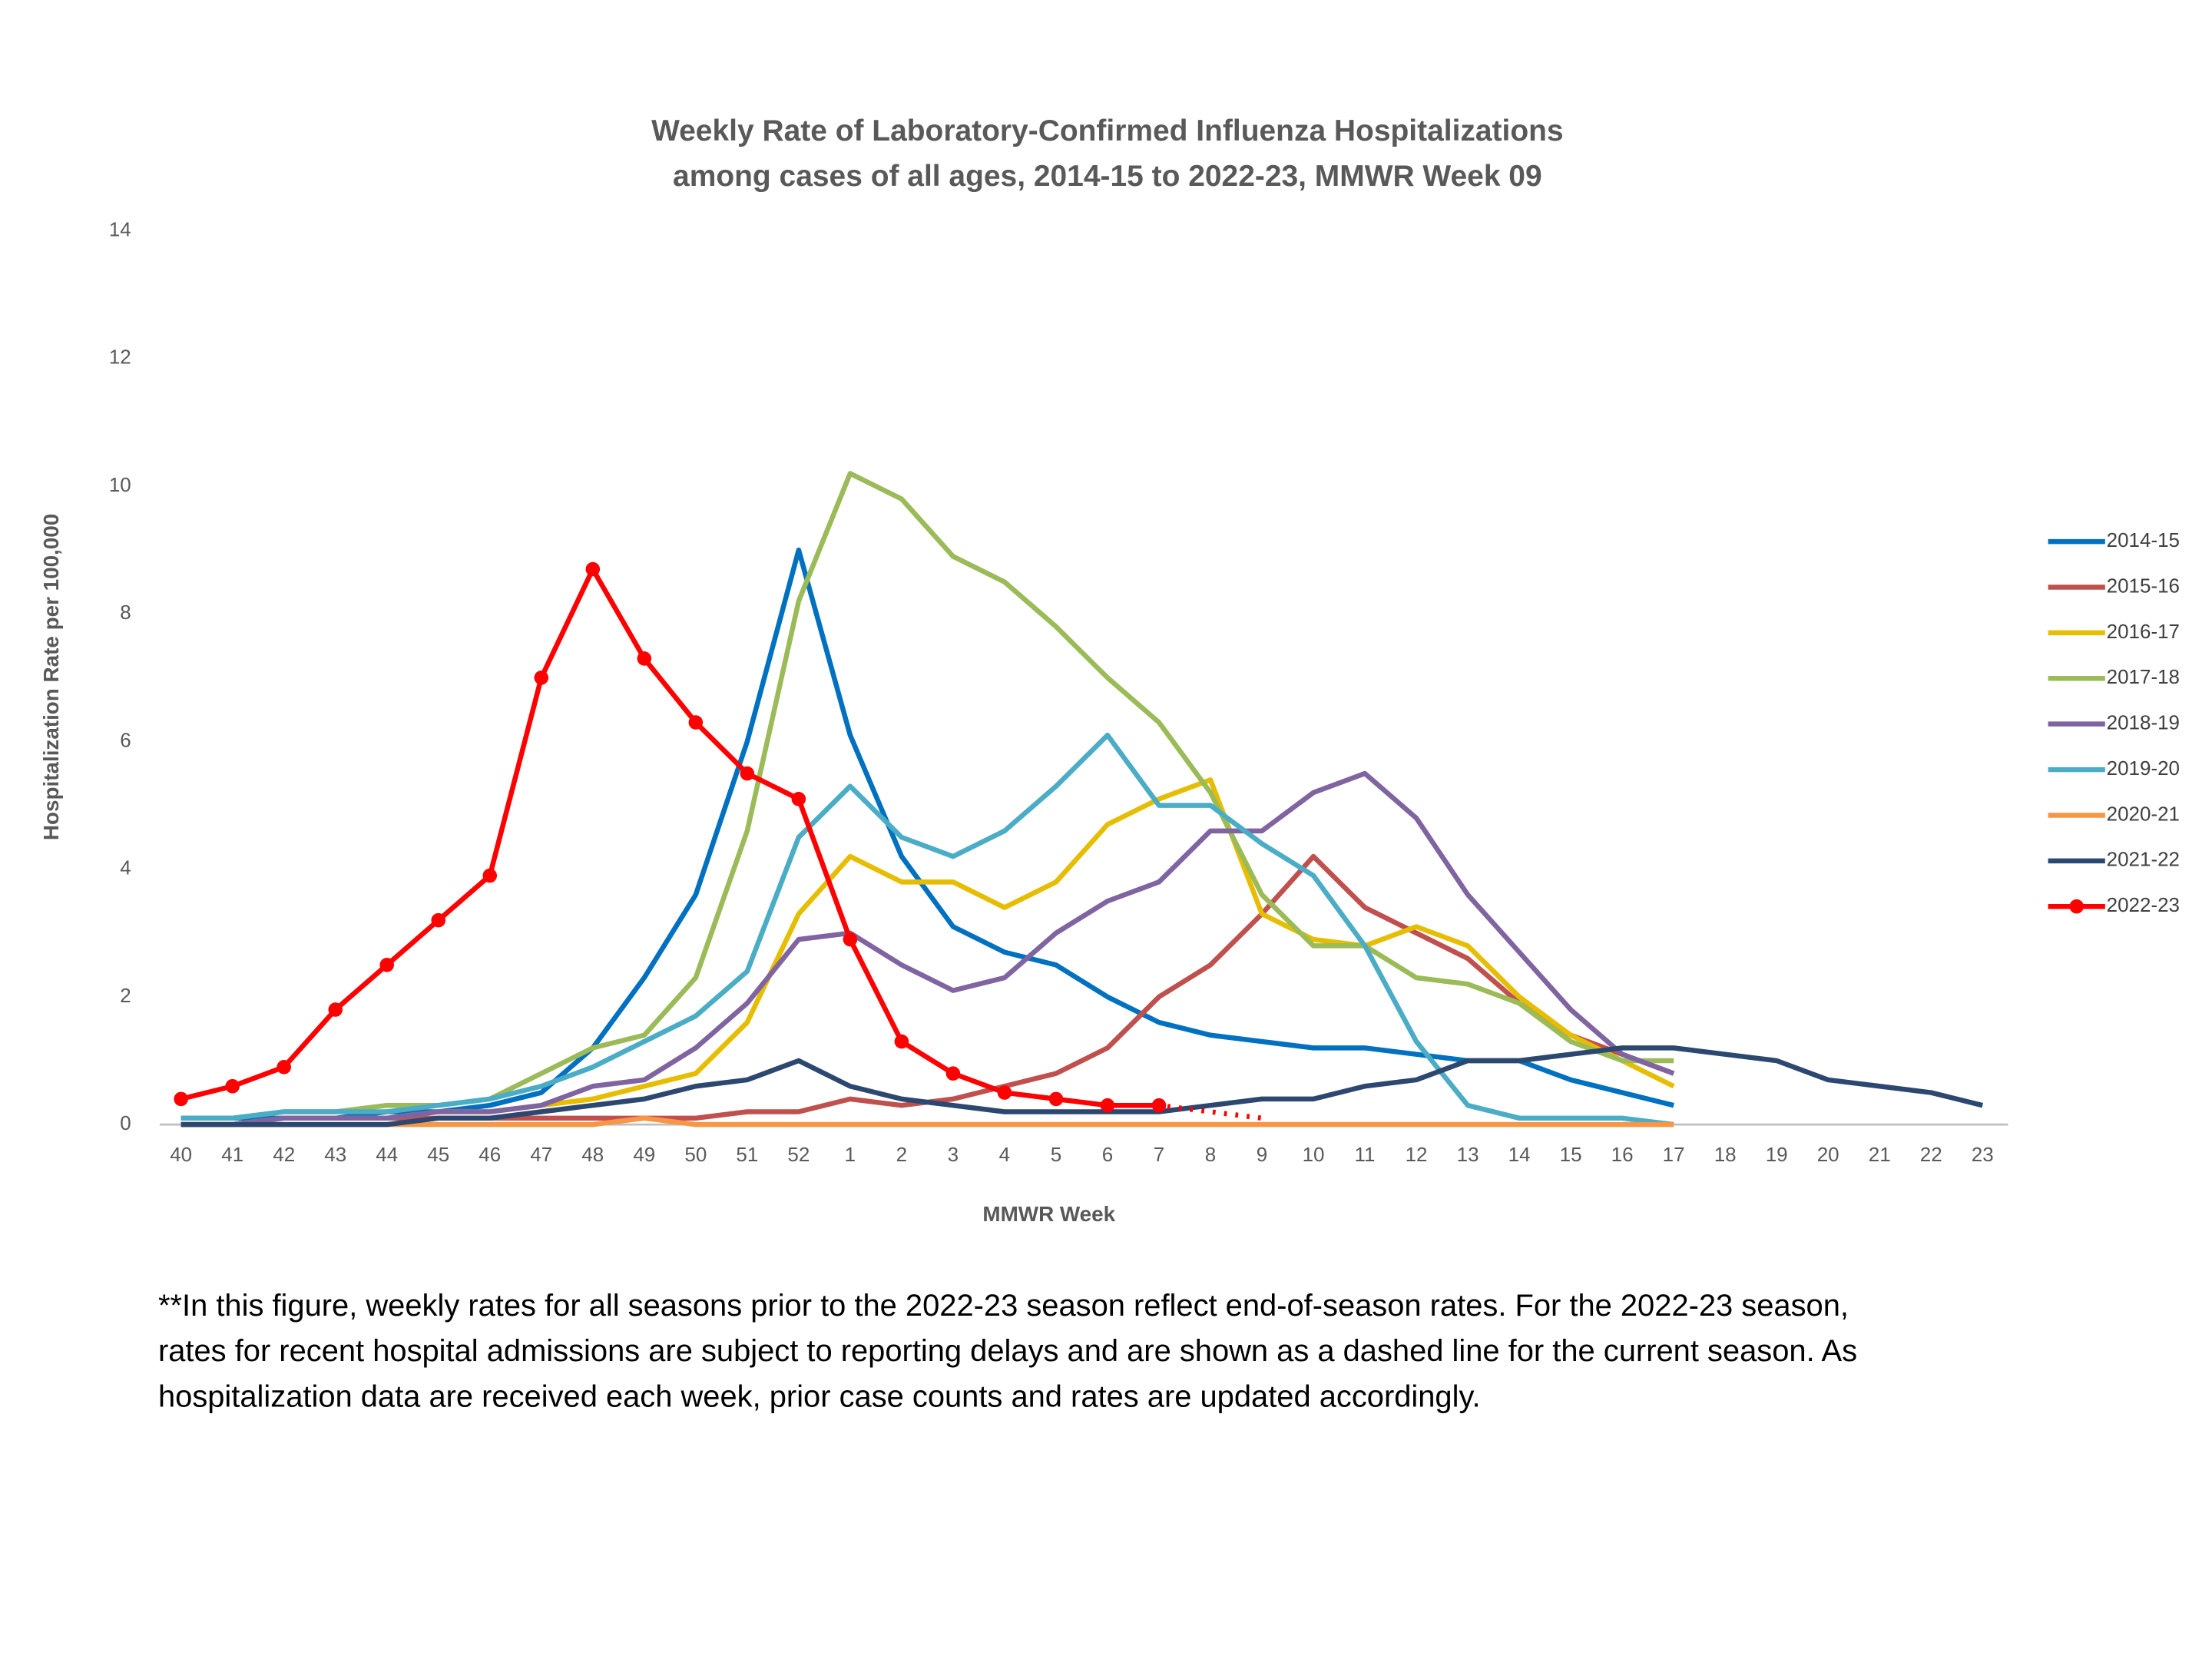 The width and height of the screenshot is (2212, 1659). What do you see at coordinates (120, 484) in the screenshot?
I see `y-tick-label: 10` at bounding box center [120, 484].